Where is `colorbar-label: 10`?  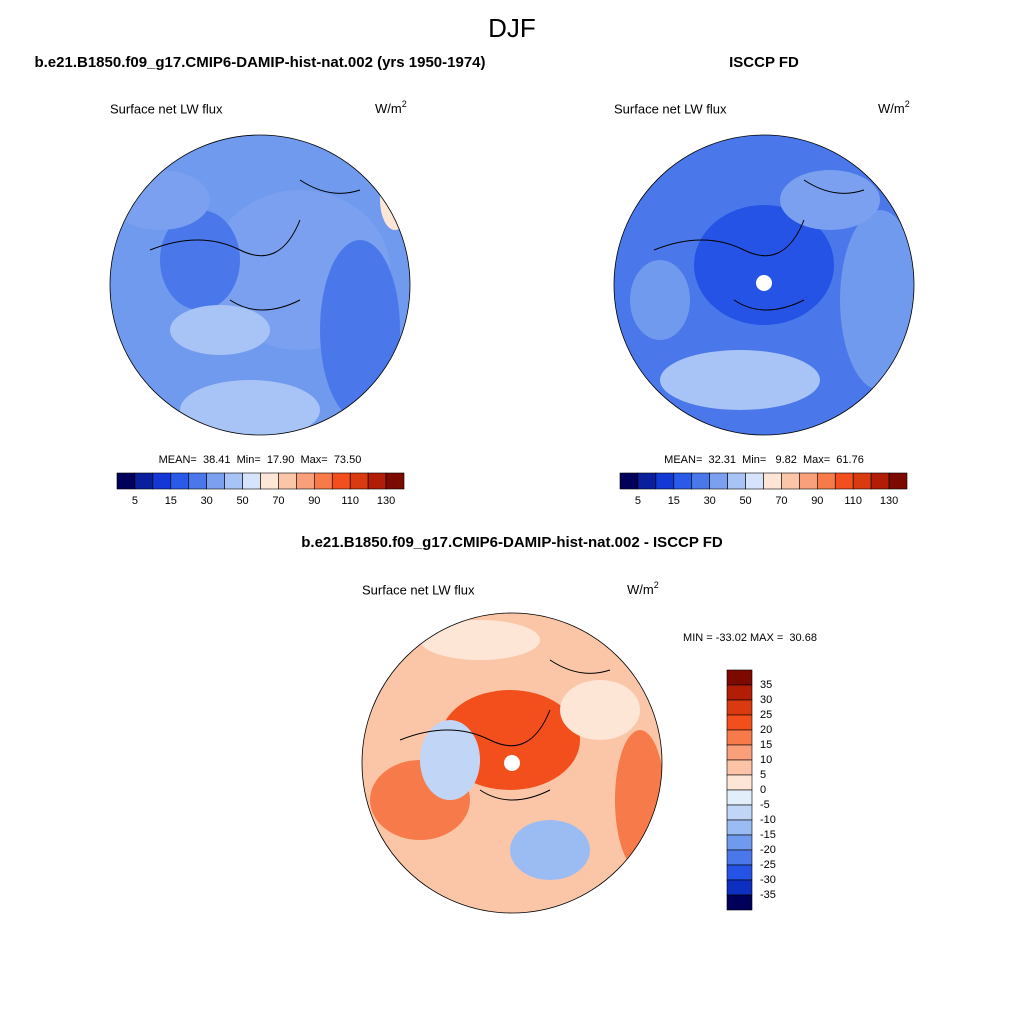
colorbar-label: 10 is located at coordinates (766, 760).